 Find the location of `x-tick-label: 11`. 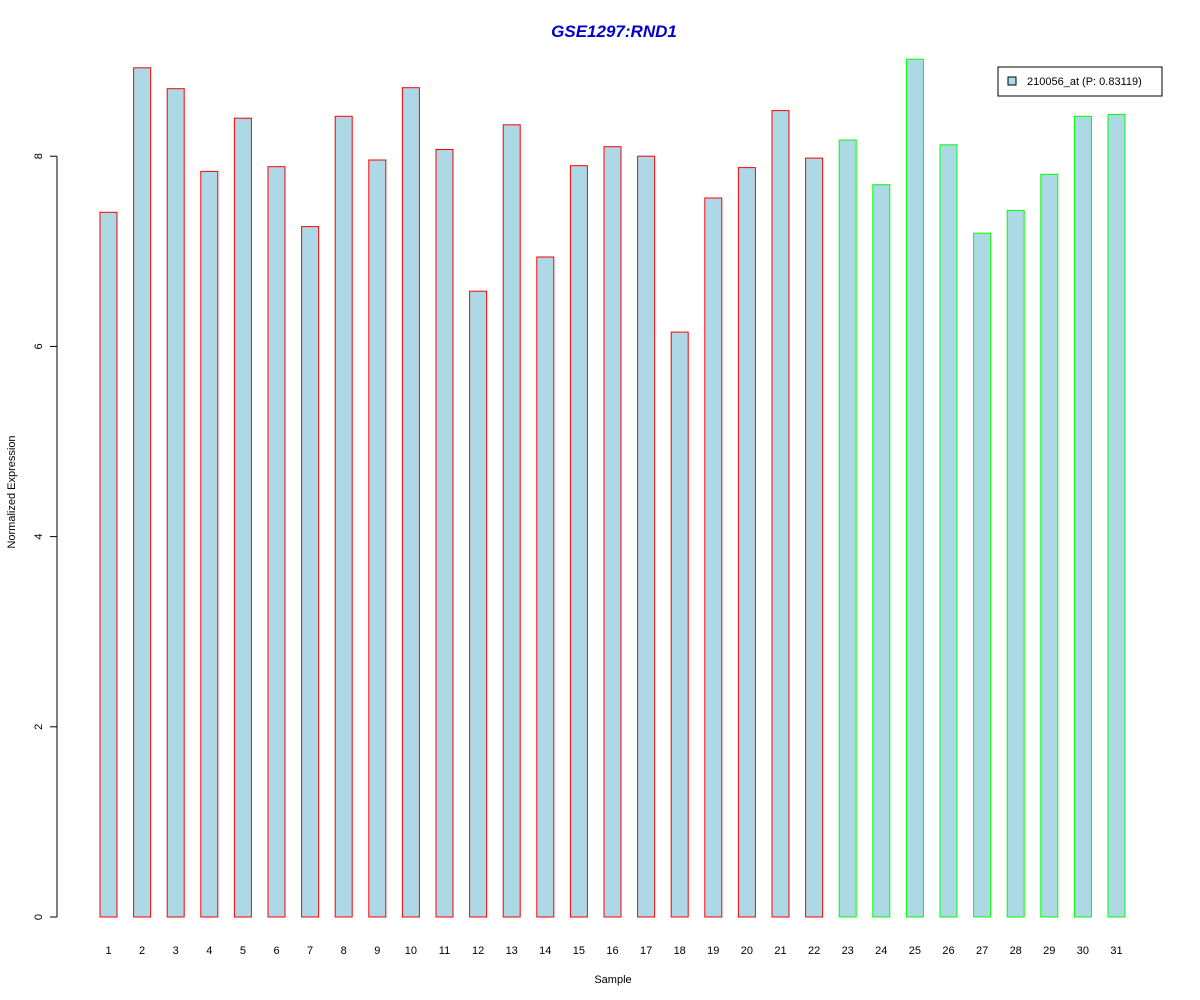

x-tick-label: 11 is located at coordinates (444, 951).